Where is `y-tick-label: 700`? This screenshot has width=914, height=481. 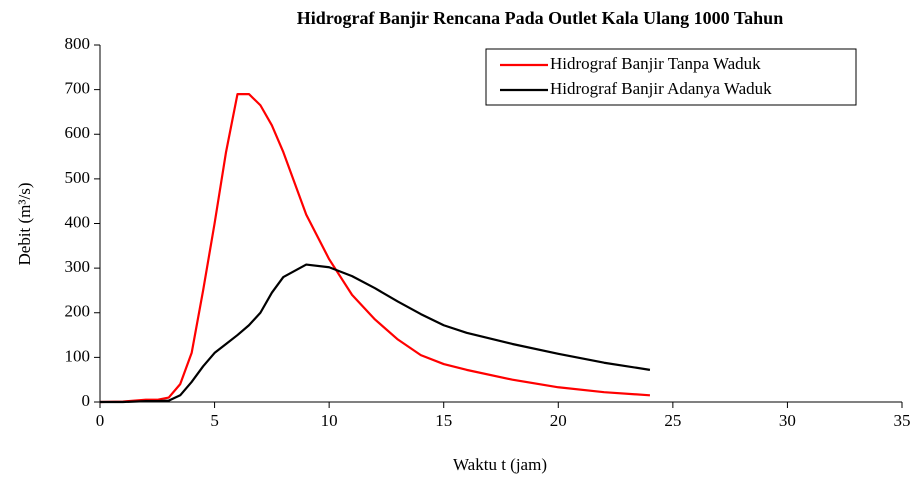 y-tick-label: 700 is located at coordinates (78, 88).